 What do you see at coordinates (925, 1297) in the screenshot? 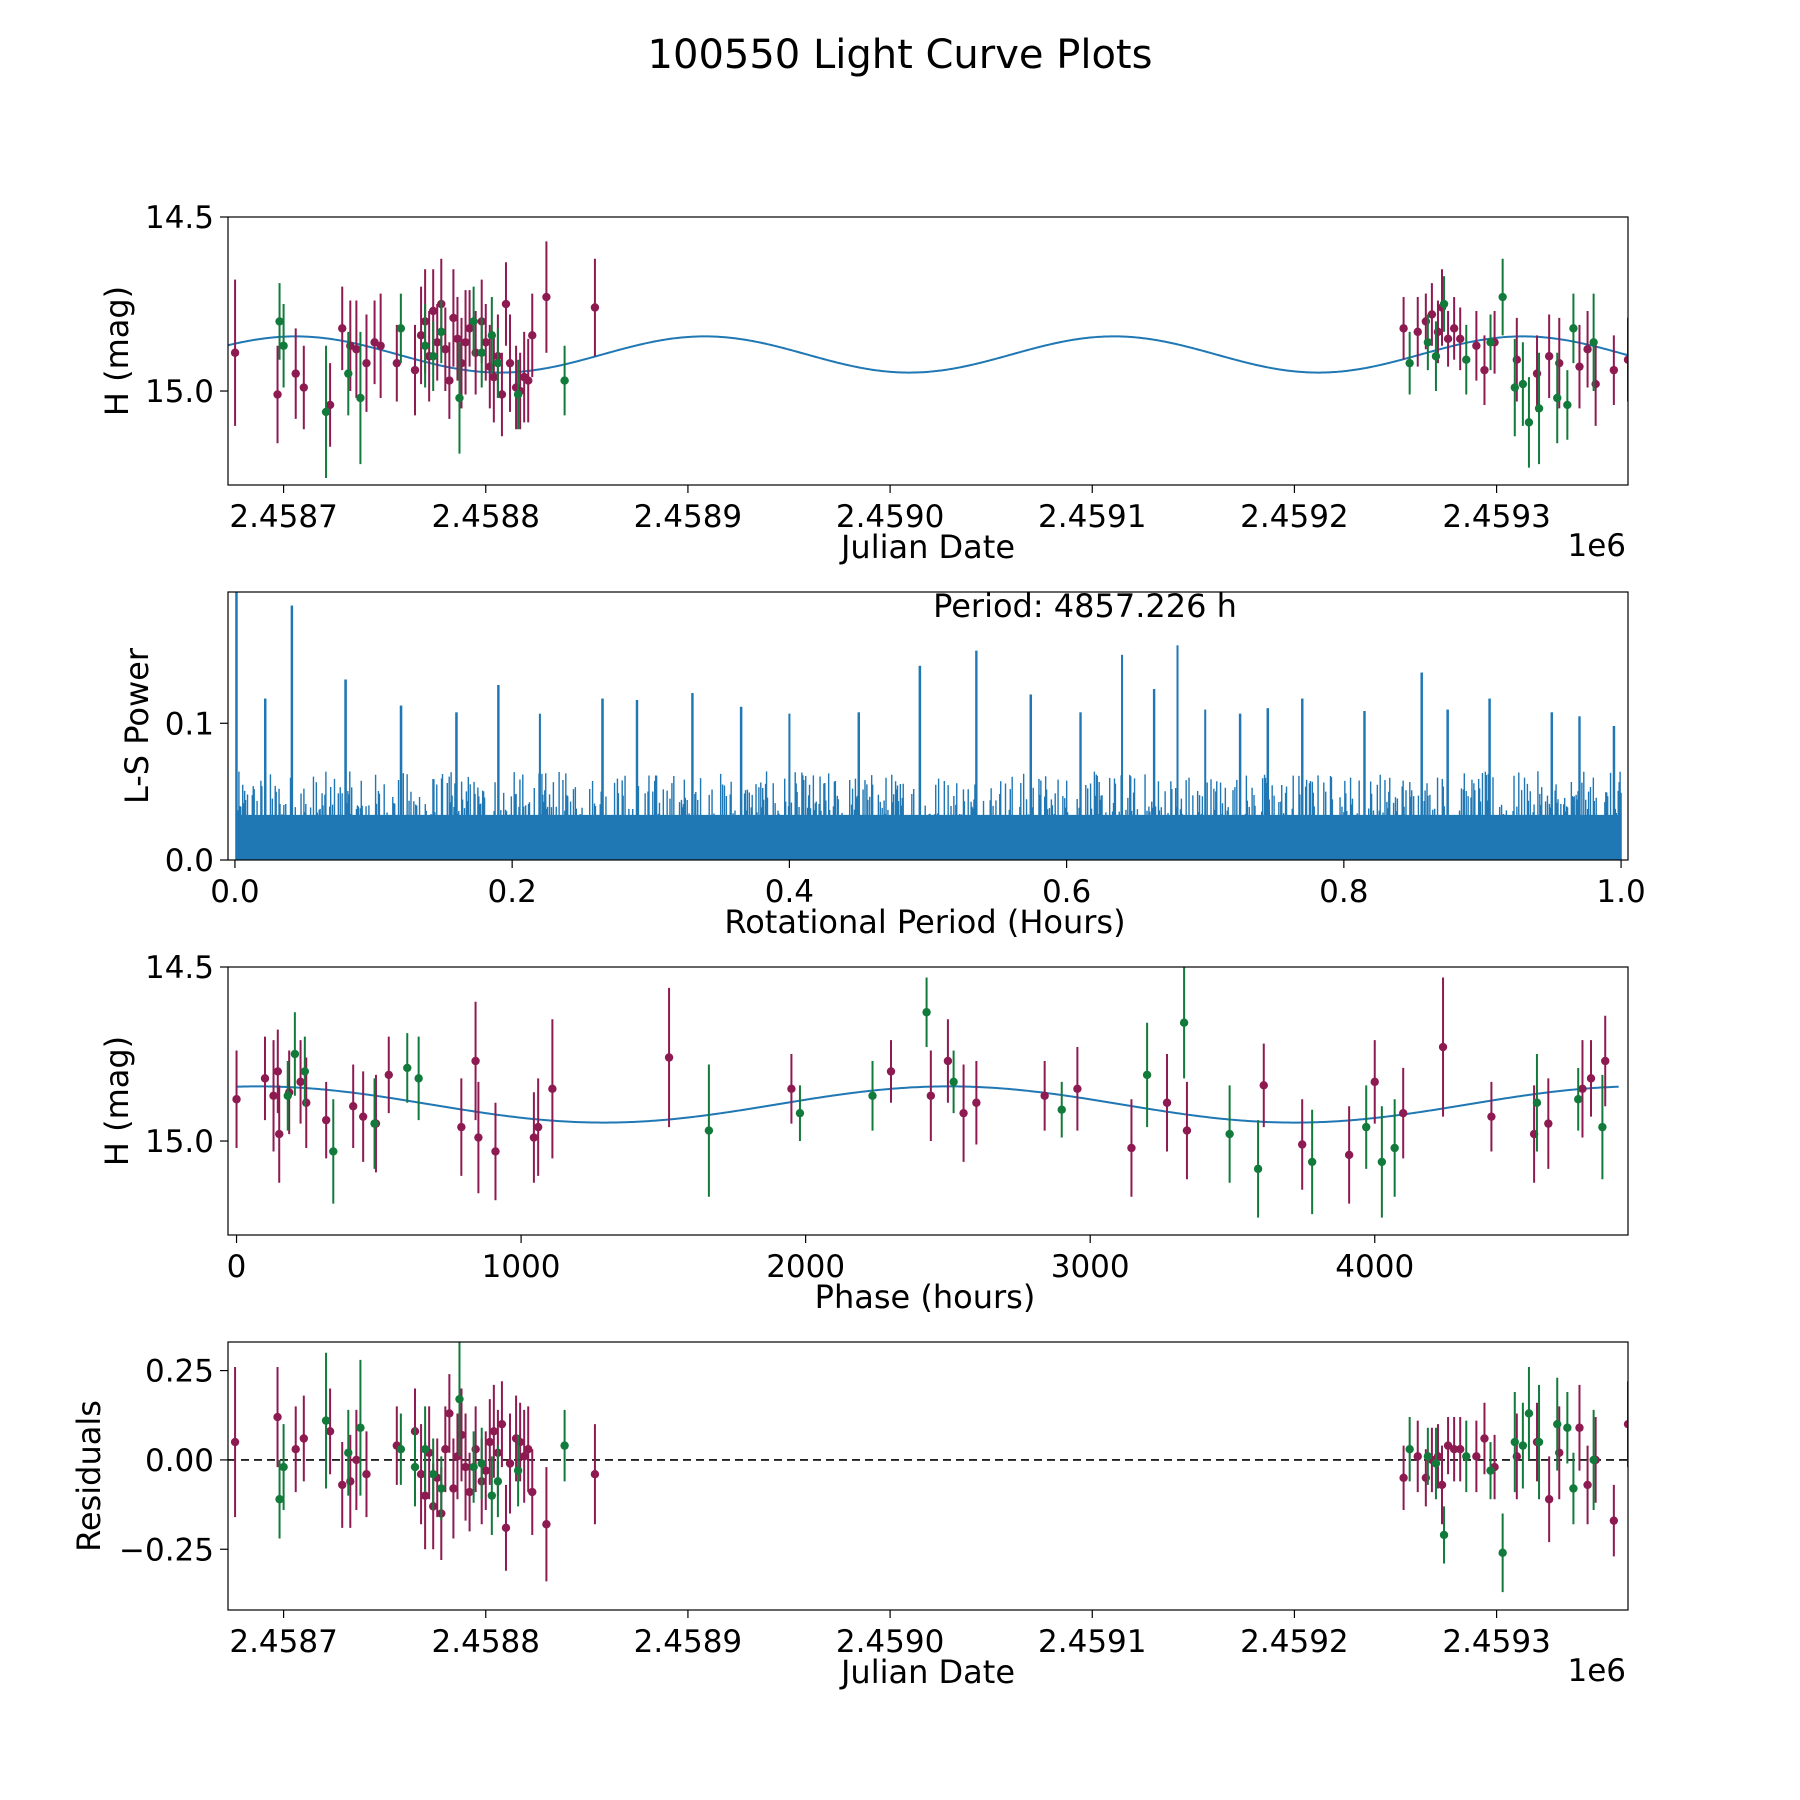
I see `phased-curve-xlabel: Phase (hours)` at bounding box center [925, 1297].